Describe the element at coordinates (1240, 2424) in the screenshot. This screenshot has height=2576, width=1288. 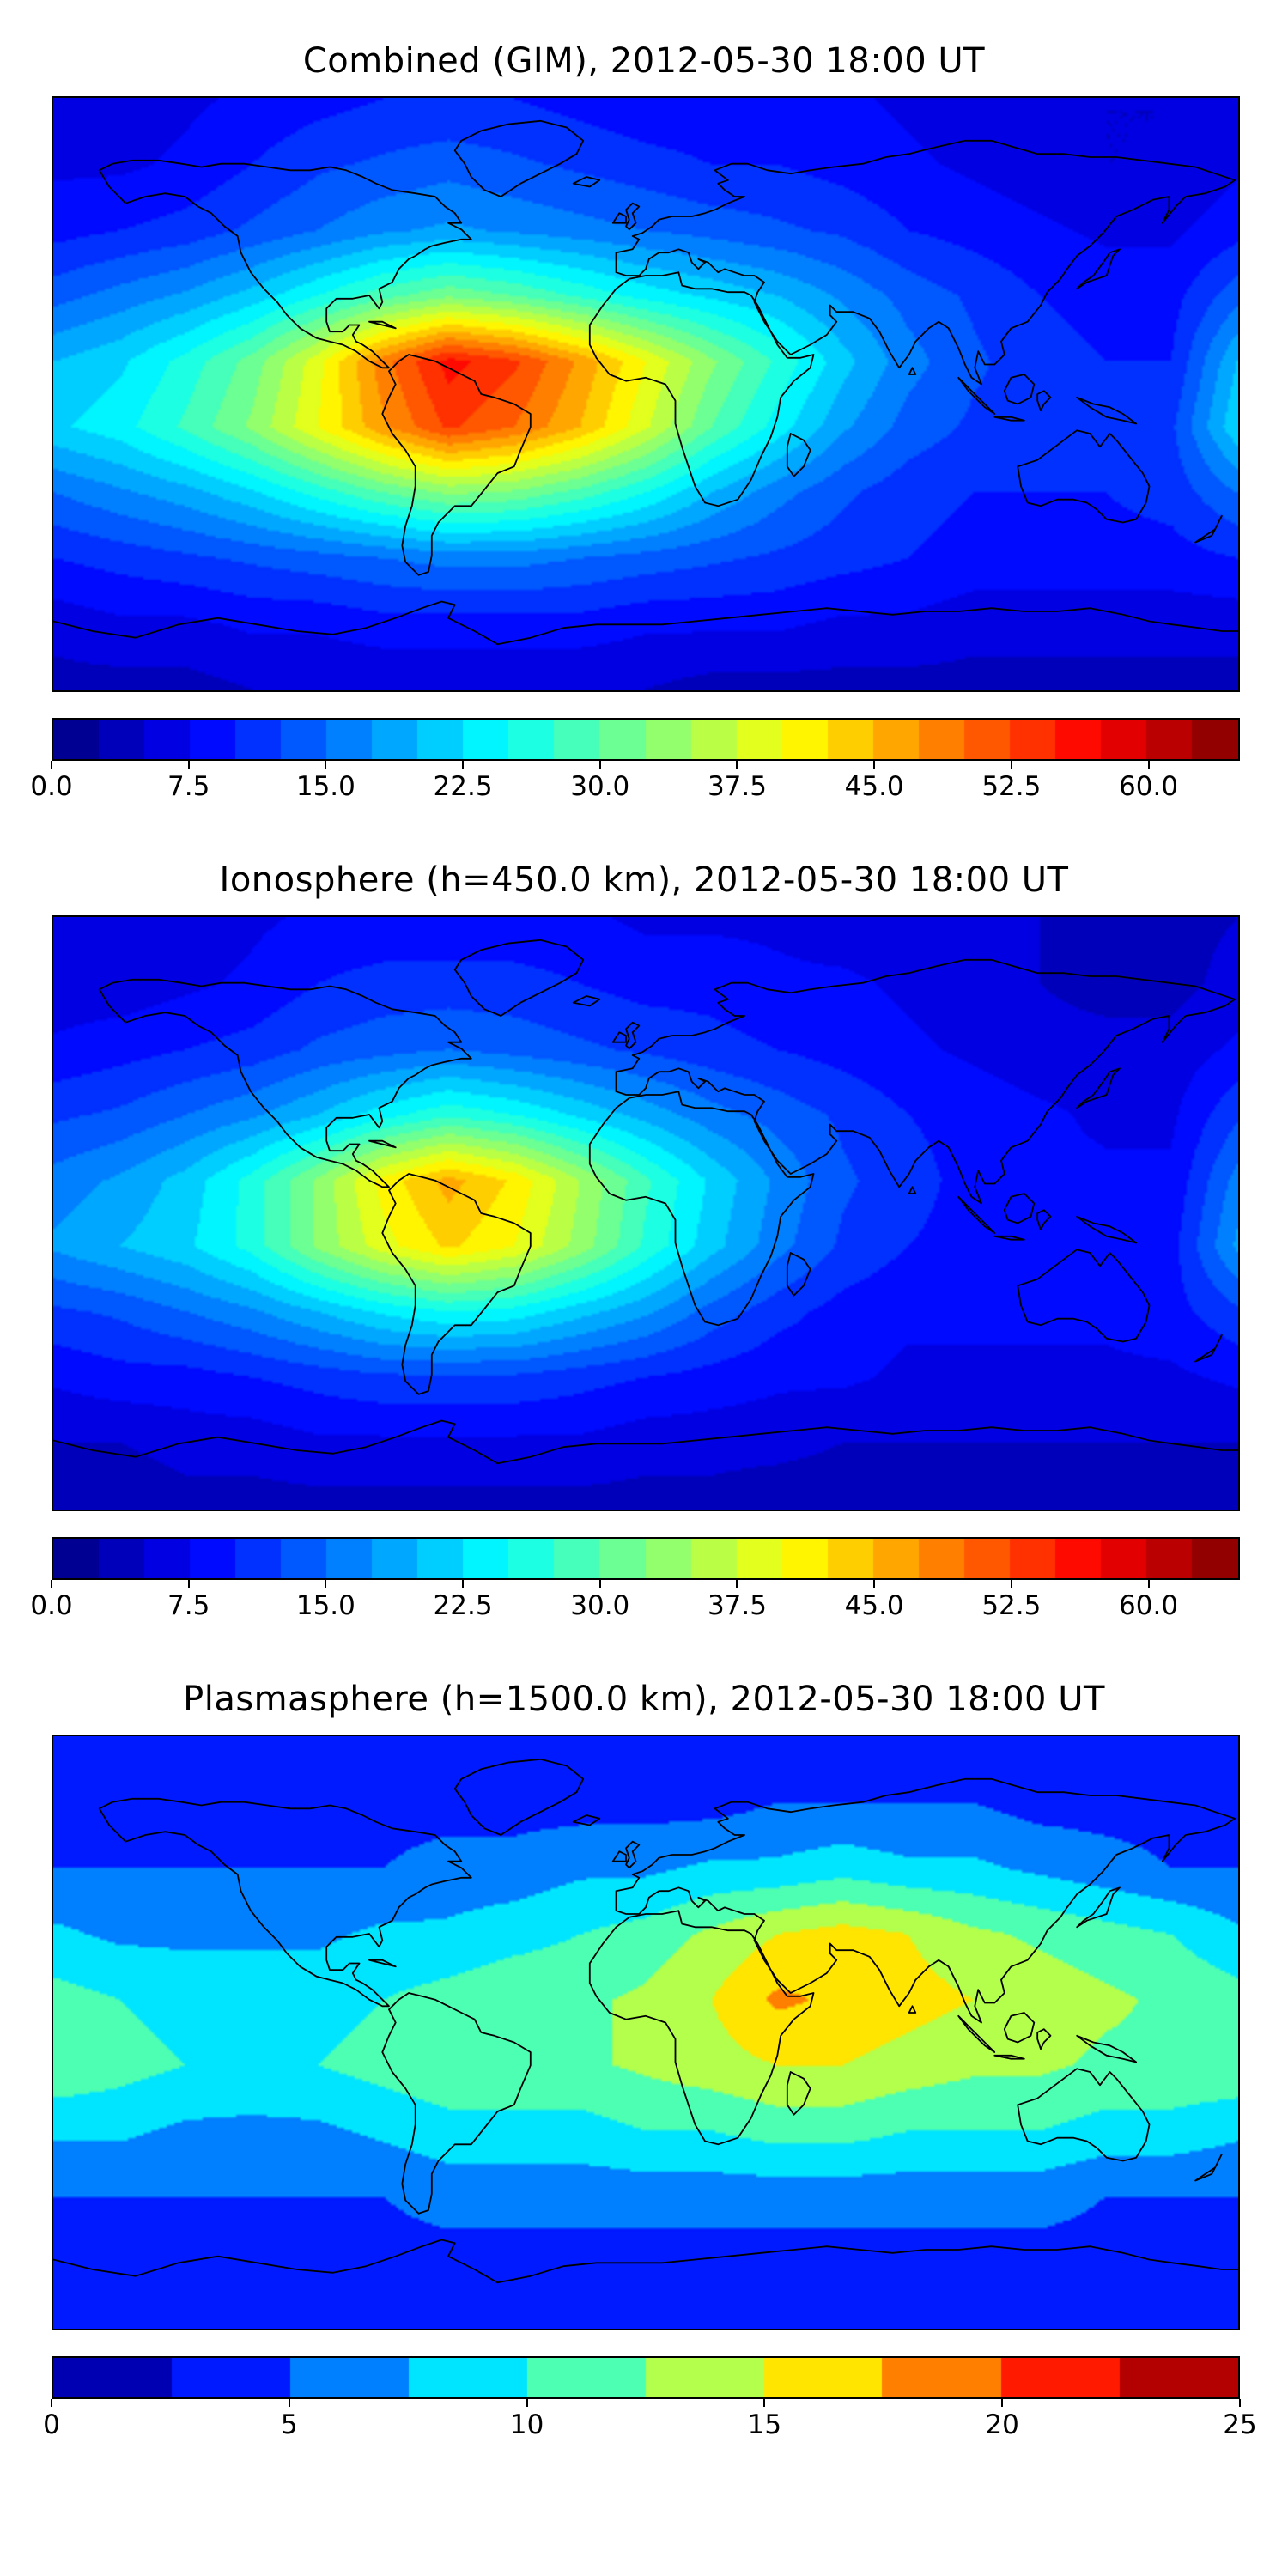
I see `colorbar-tick-label: 25` at that location.